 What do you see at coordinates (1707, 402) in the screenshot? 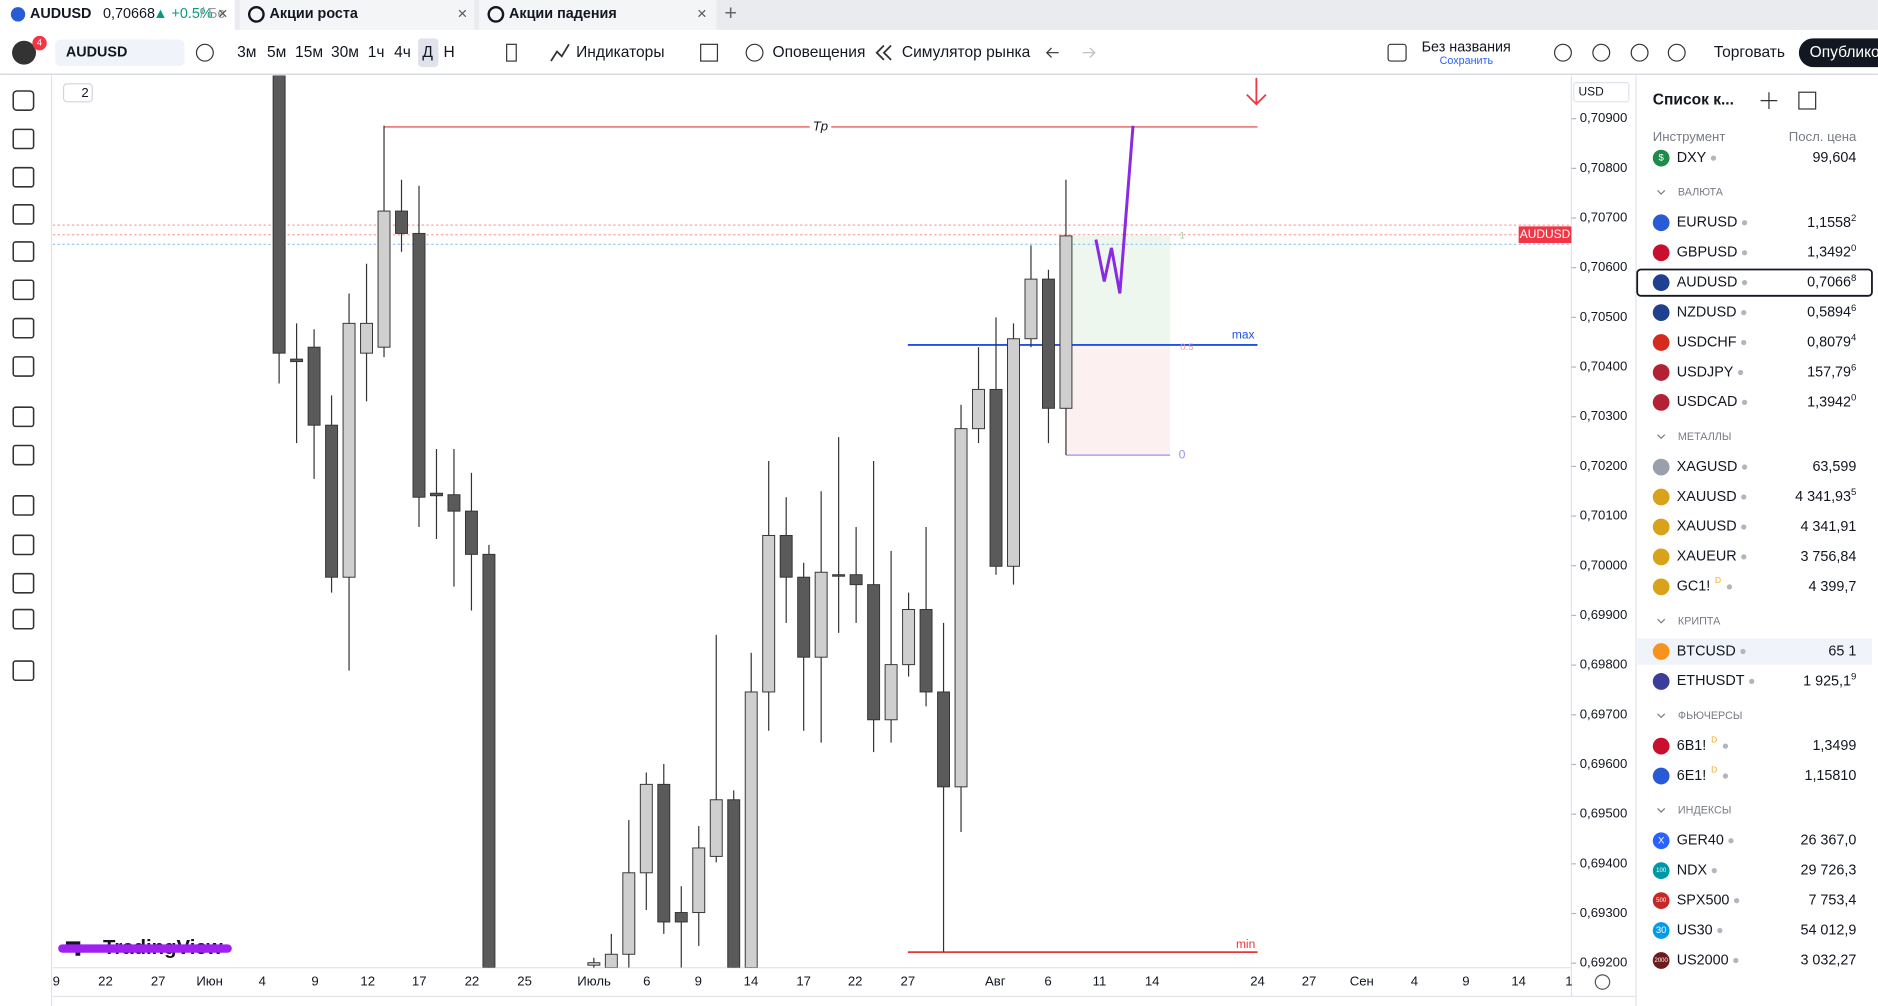
I see `symbol: USDCAD` at bounding box center [1707, 402].